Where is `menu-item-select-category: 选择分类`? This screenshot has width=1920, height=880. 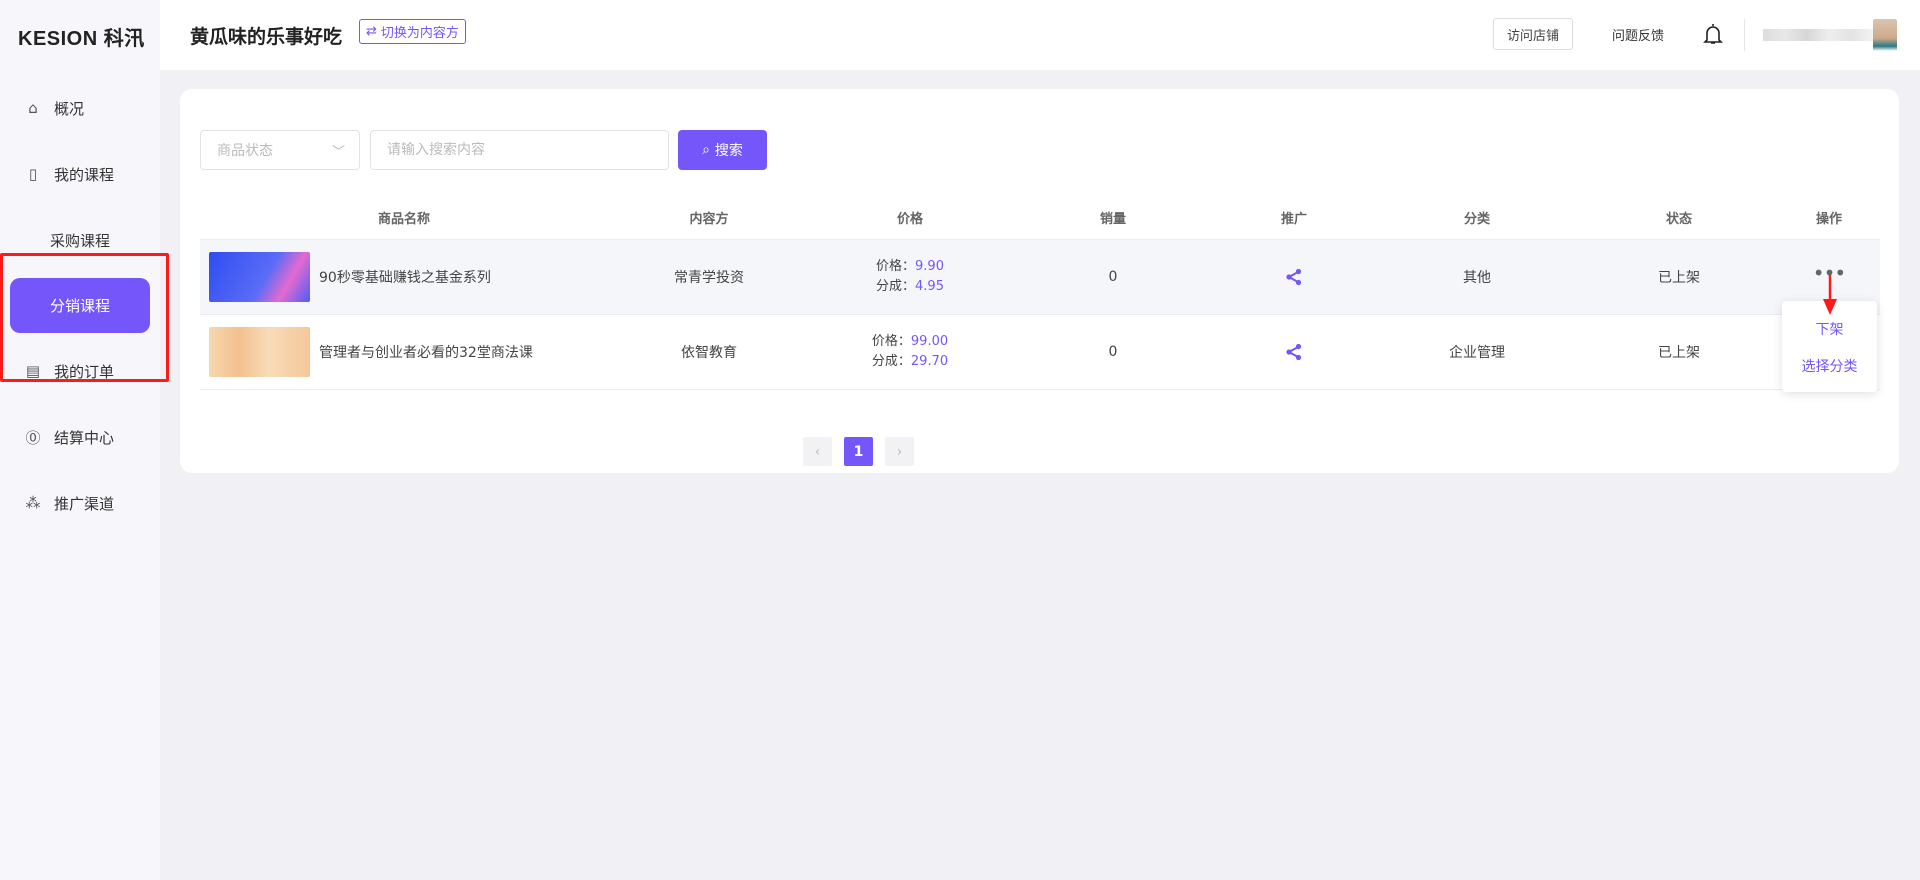
menu-item-select-category: 选择分类 is located at coordinates (1829, 367).